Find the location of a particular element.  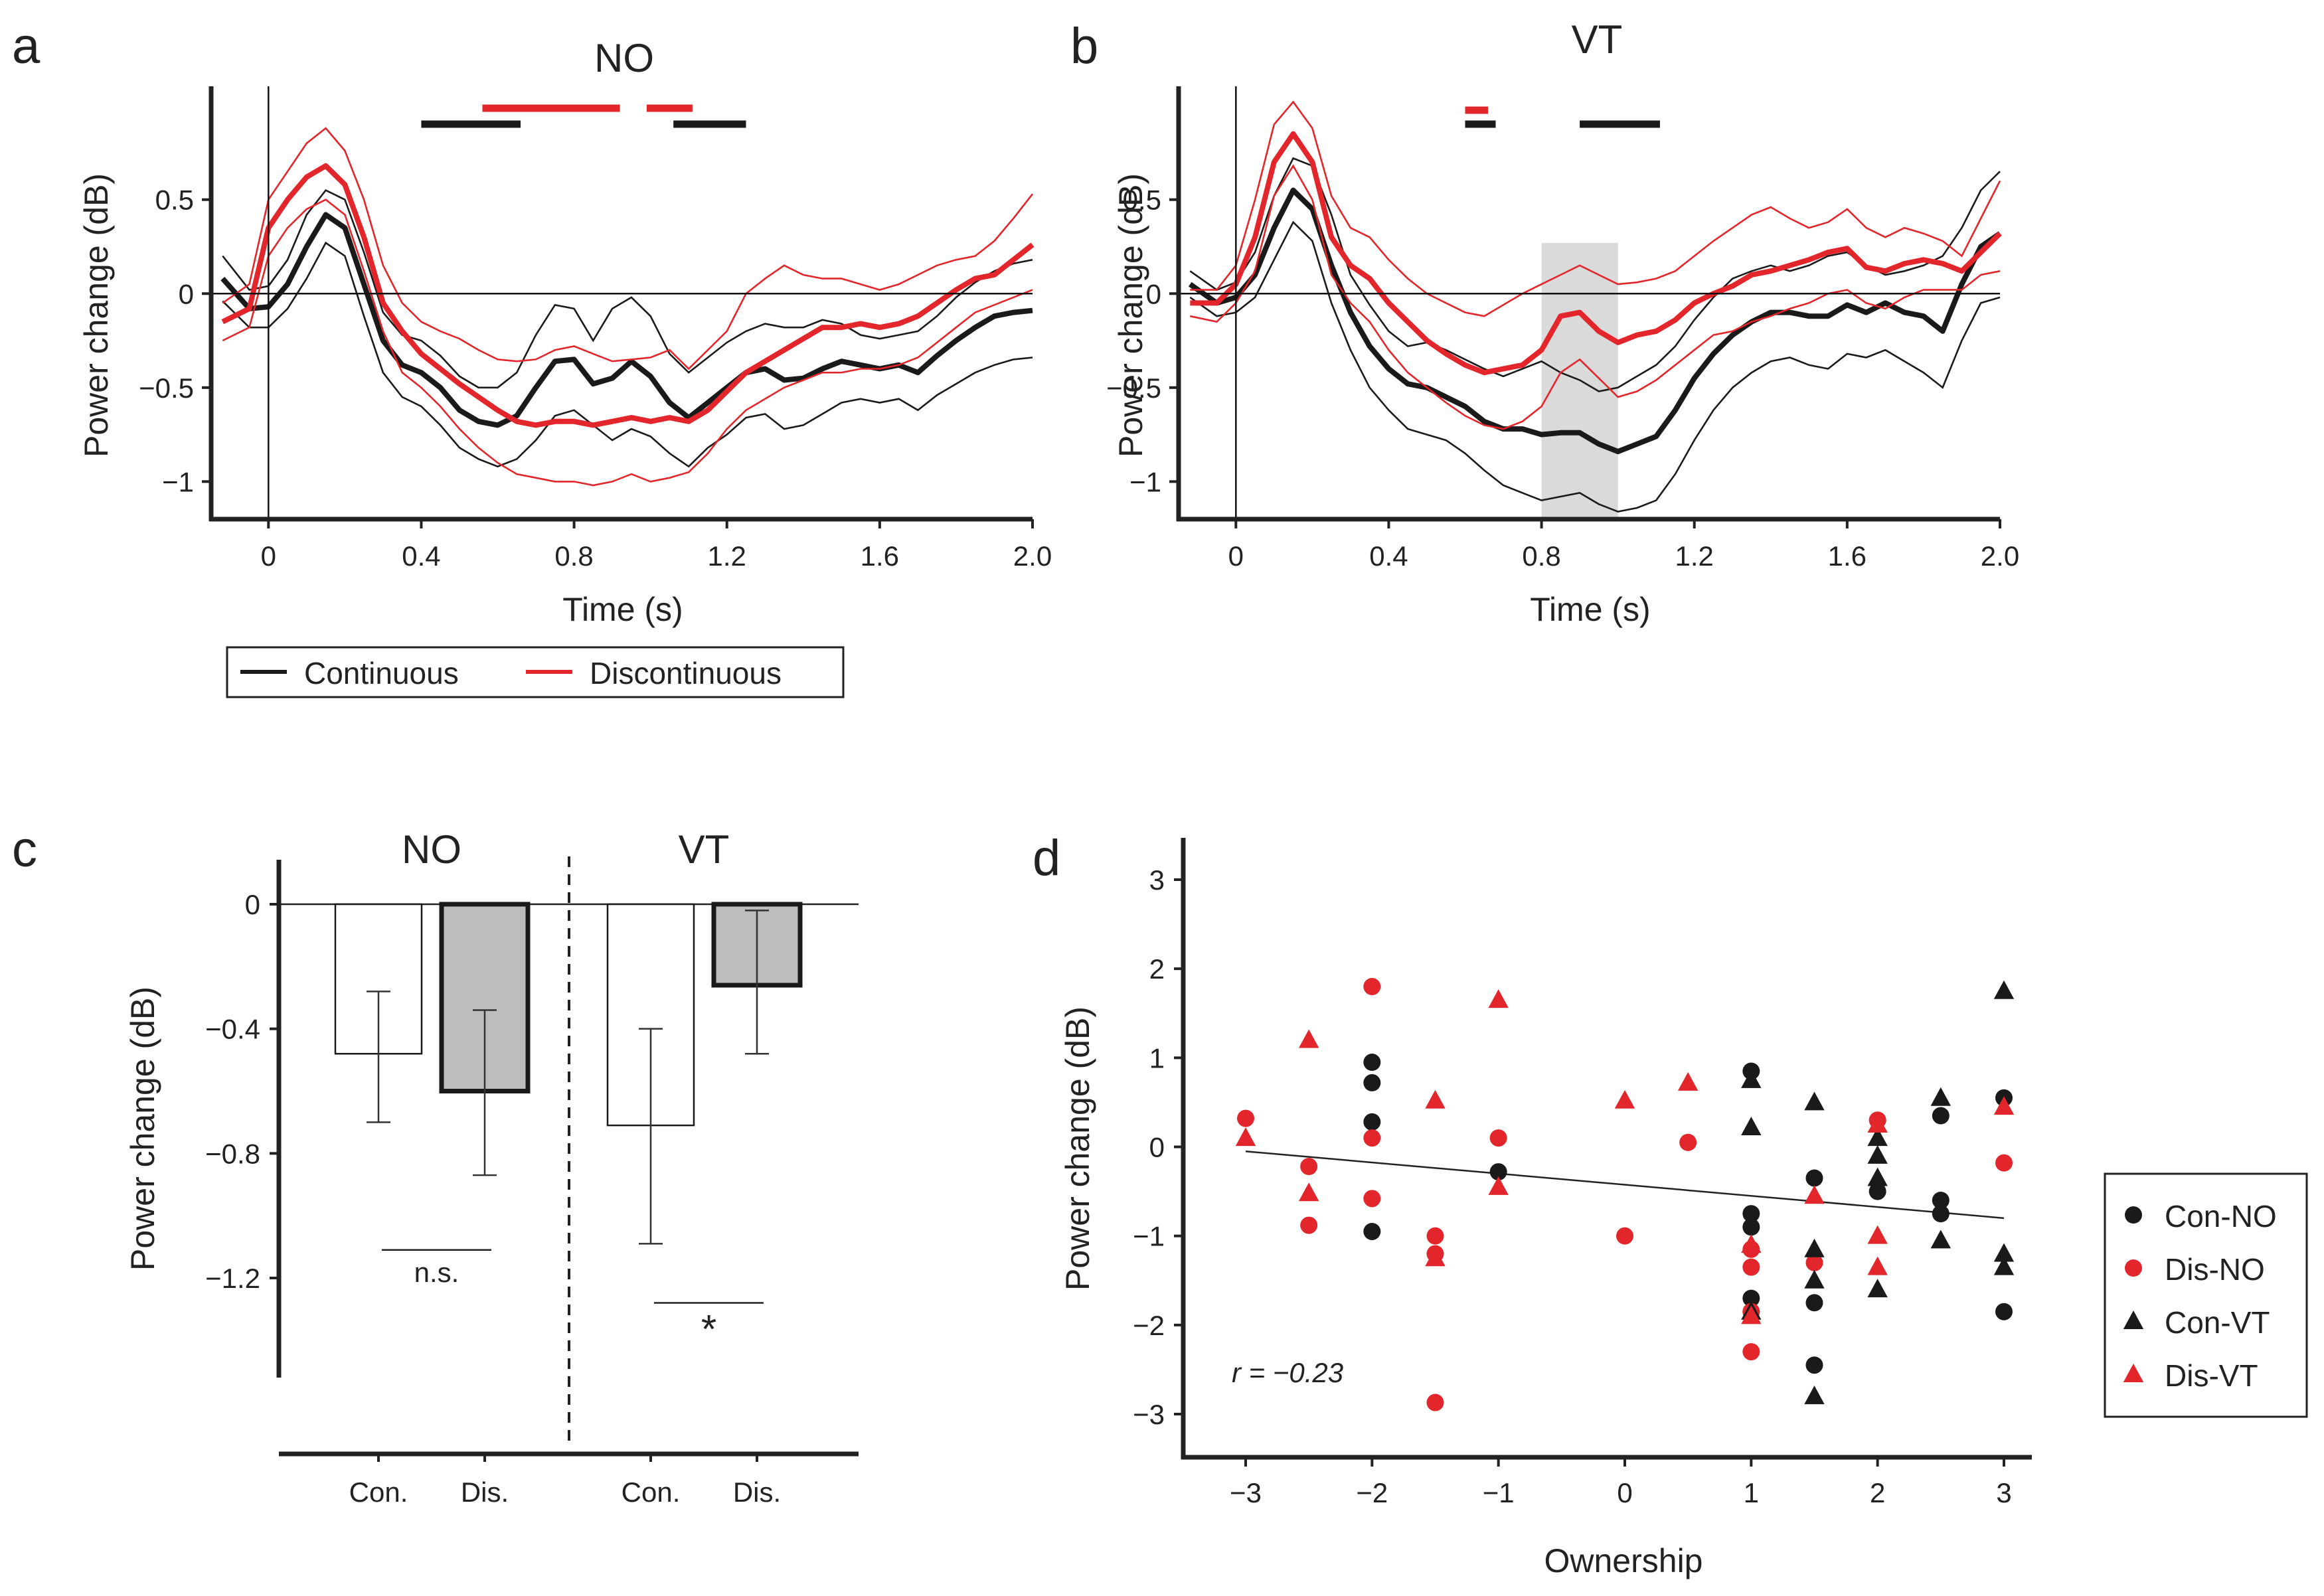

d-y-tick-label: −1 is located at coordinates (1149, 1236).